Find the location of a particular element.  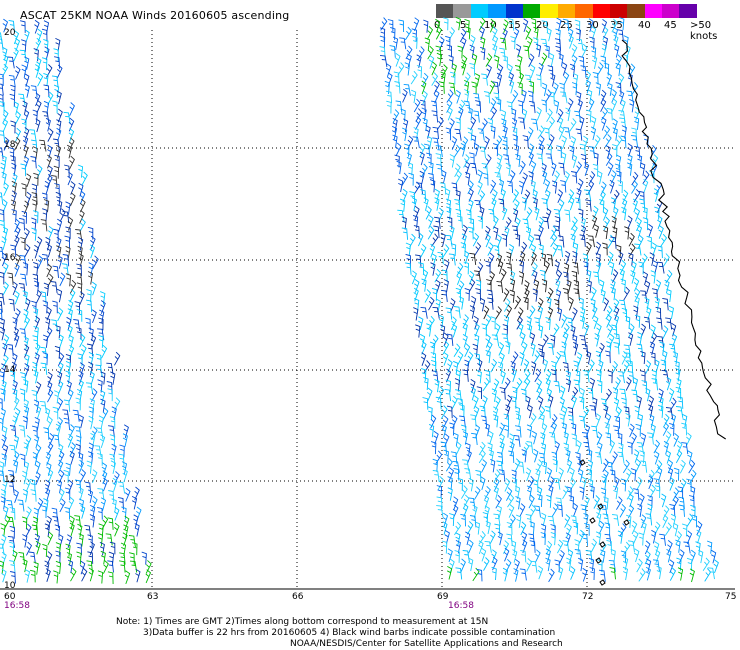

lat-label: 10 is located at coordinates (10, 586).